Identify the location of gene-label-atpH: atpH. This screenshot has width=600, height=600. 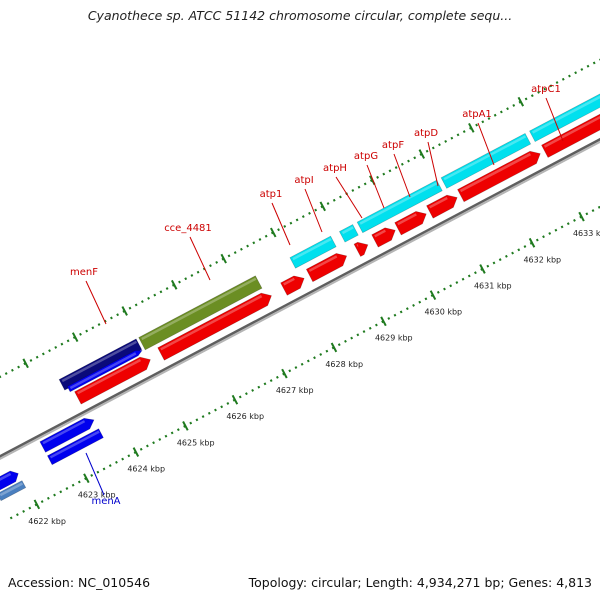
(335, 168).